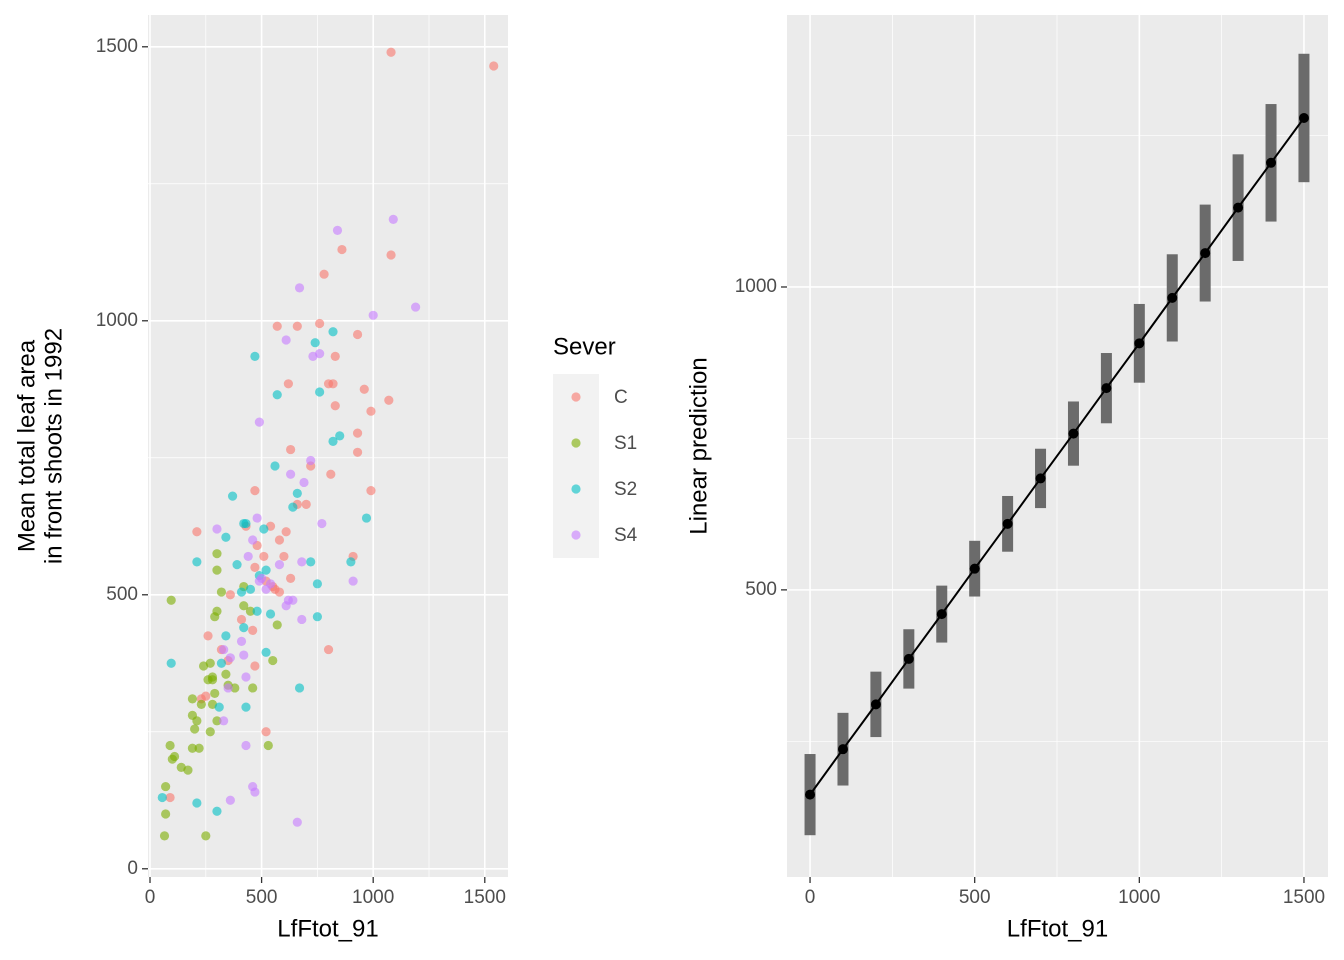 The height and width of the screenshot is (960, 1344). Describe the element at coordinates (584, 346) in the screenshot. I see `legend-title: Sever` at that location.